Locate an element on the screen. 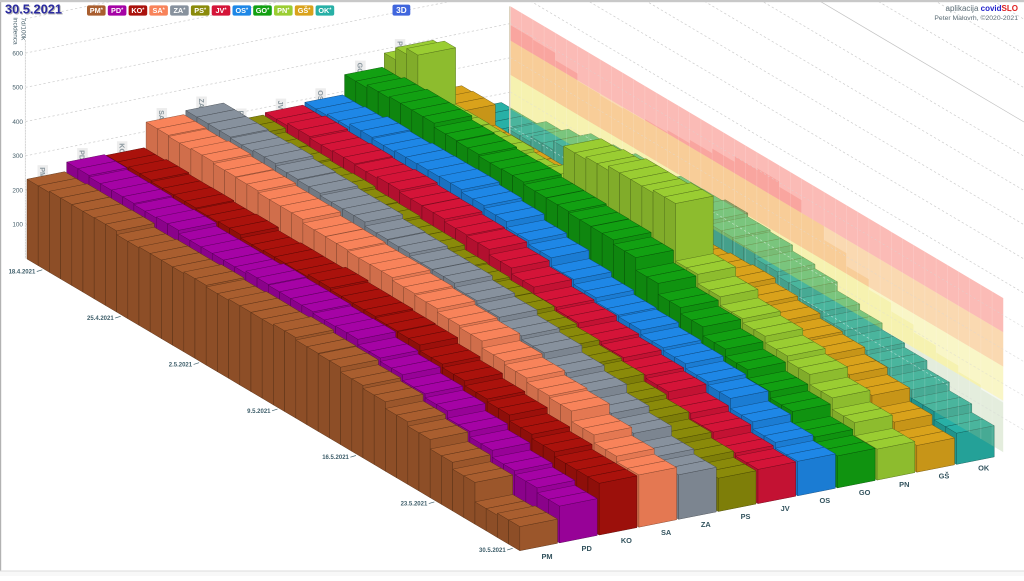 The height and width of the screenshot is (581, 1024). svg-text: OS* is located at coordinates (242, 10).